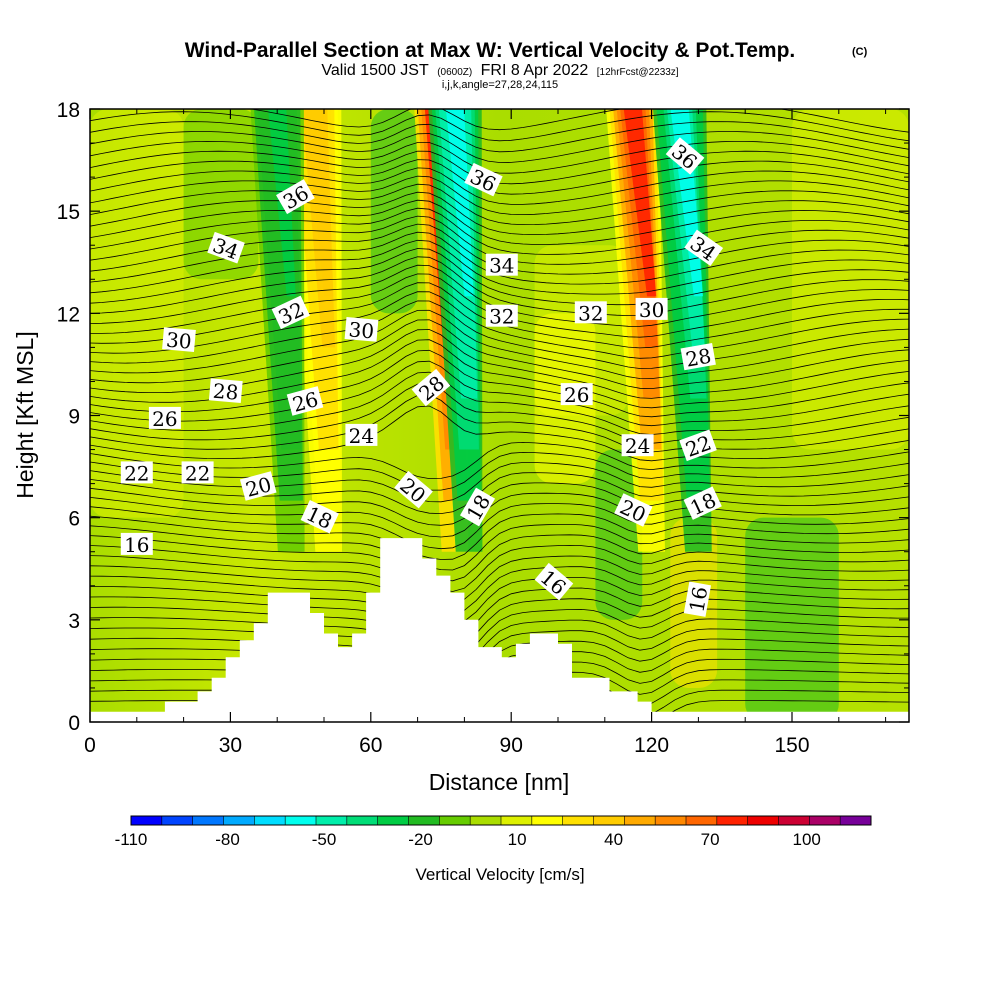 Image resolution: width=1000 pixels, height=1000 pixels. What do you see at coordinates (90, 745) in the screenshot?
I see `x-tick-label: 0` at bounding box center [90, 745].